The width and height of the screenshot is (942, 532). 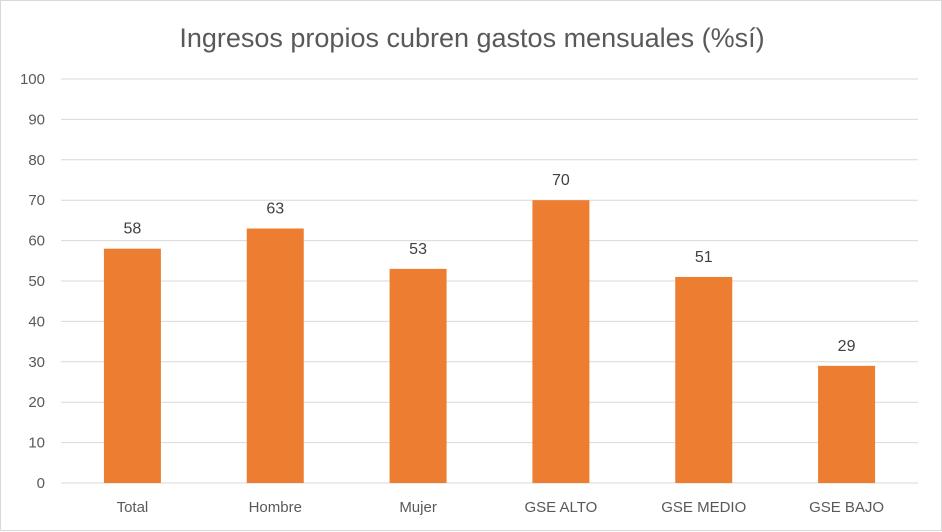 What do you see at coordinates (36, 119) in the screenshot?
I see `y-tick-label: 90` at bounding box center [36, 119].